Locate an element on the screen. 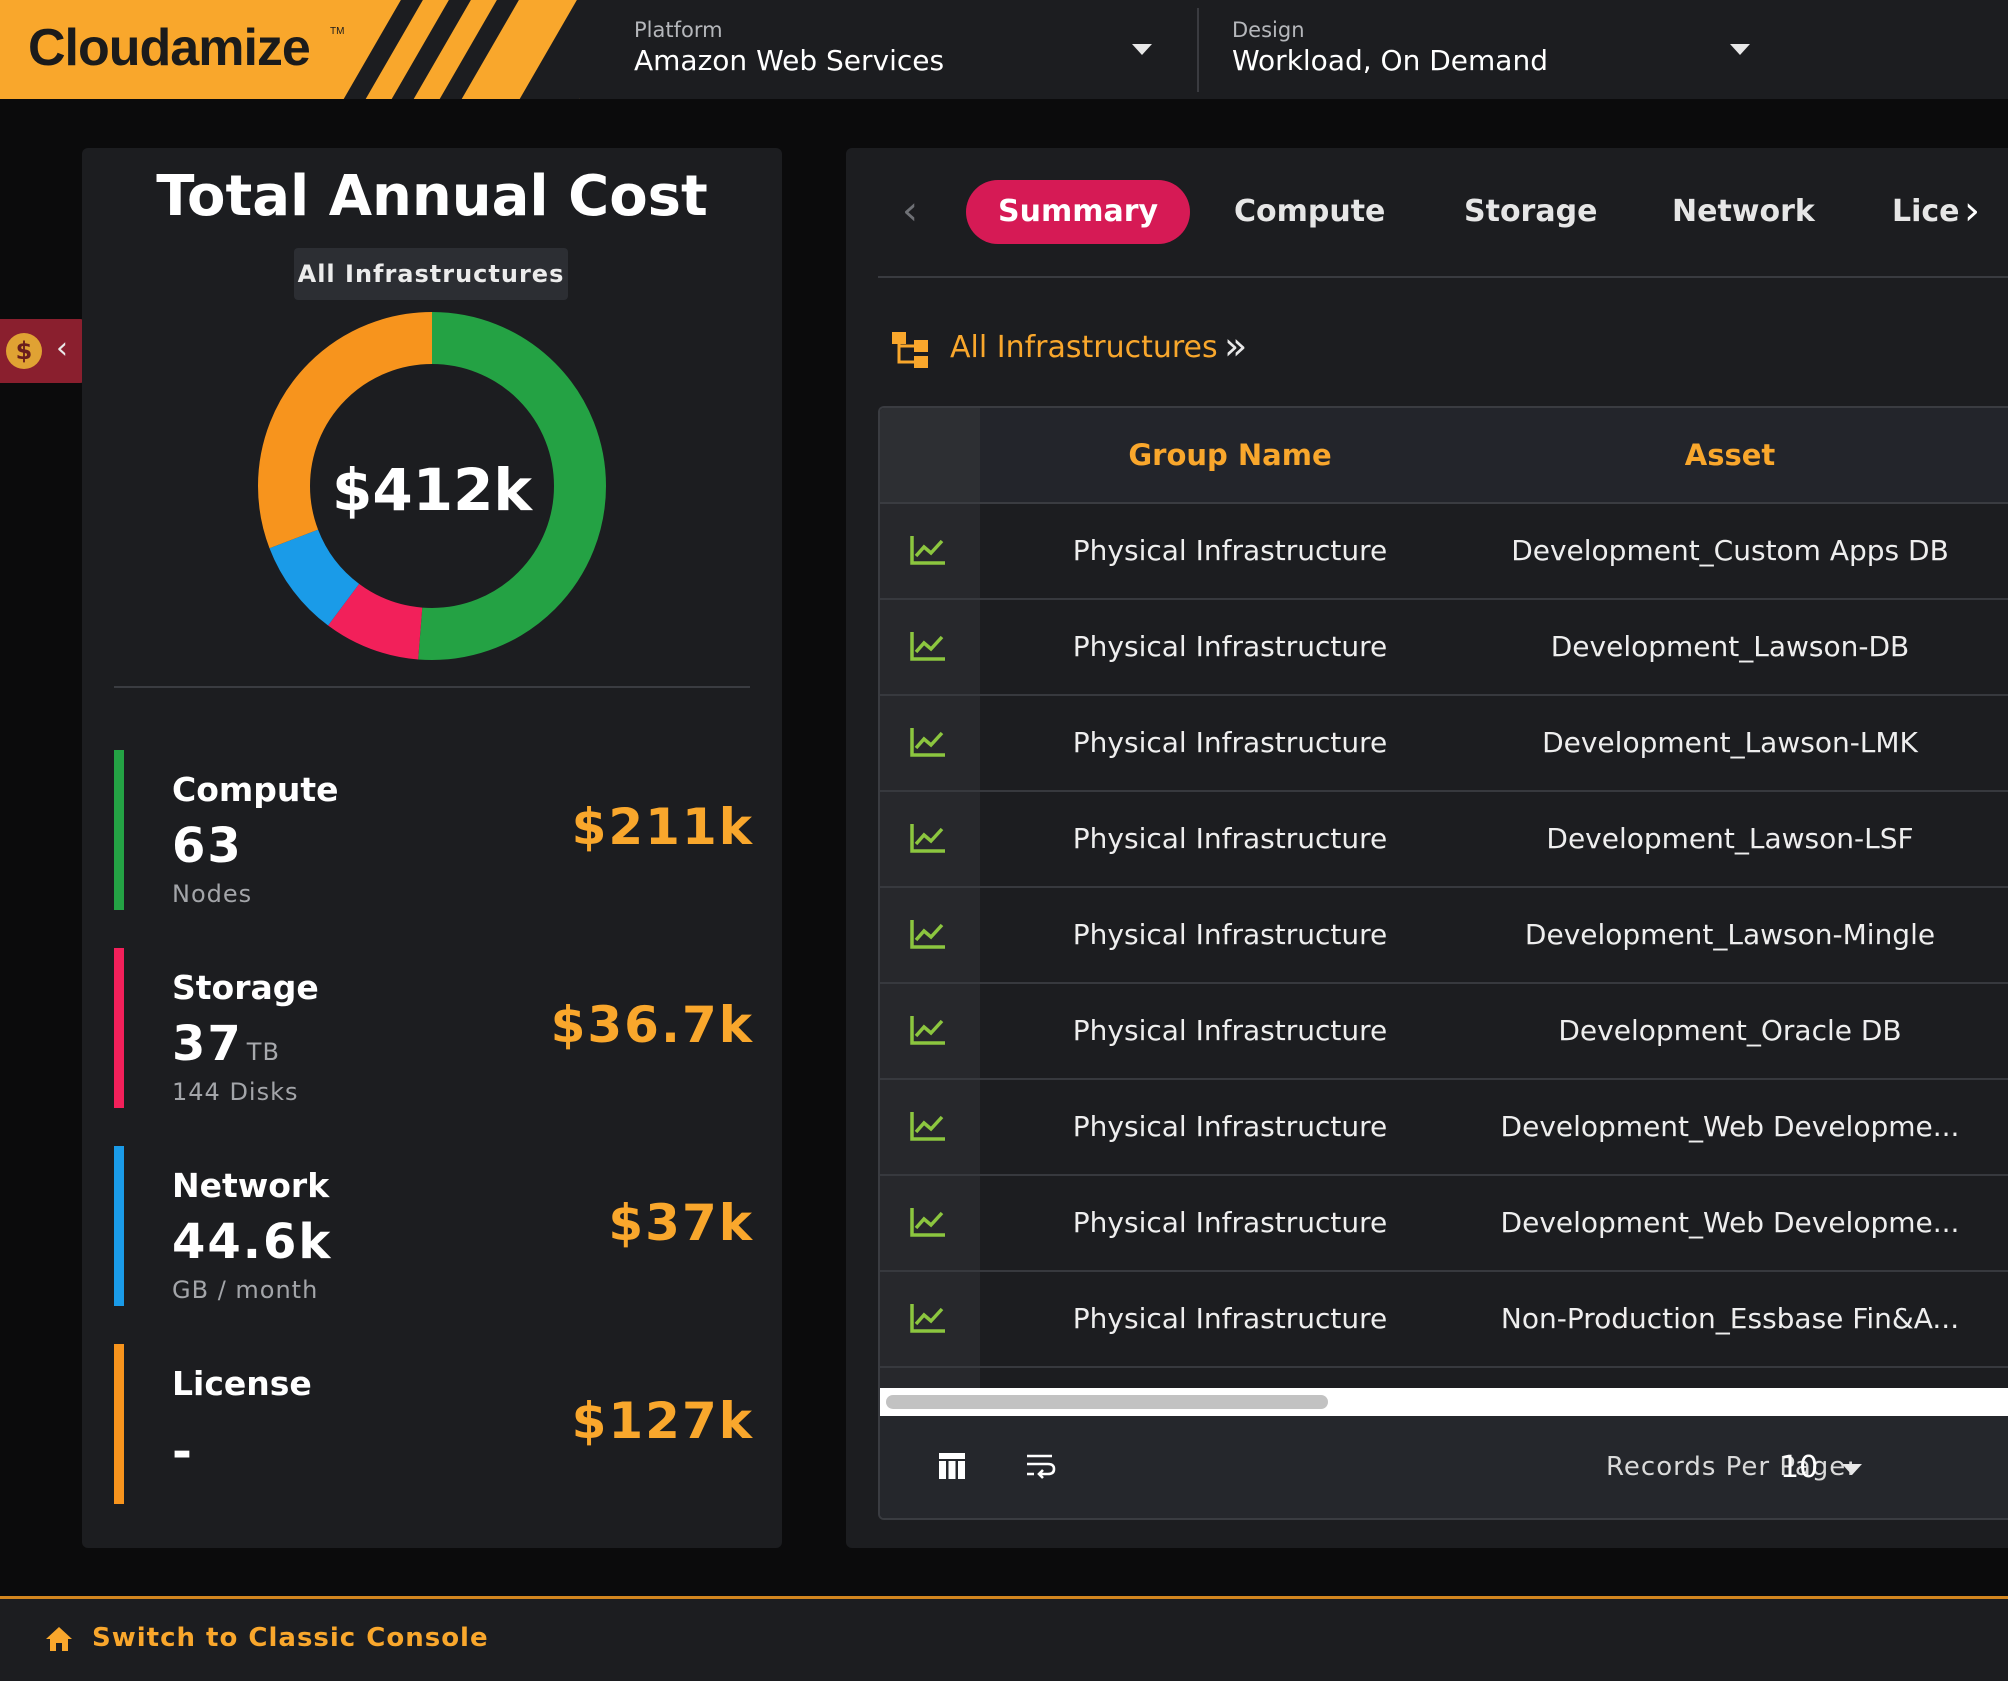 This screenshot has height=1681, width=2008. tab-summary: Summary is located at coordinates (1078, 212).